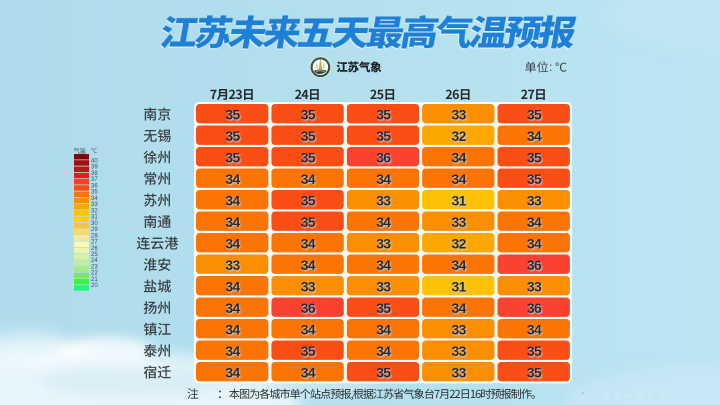  I want to click on svg-text: 40, so click(94, 161).